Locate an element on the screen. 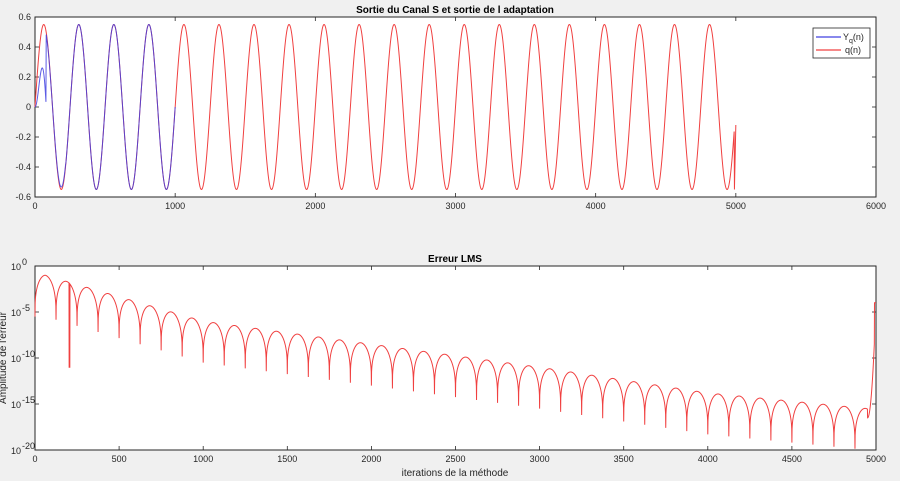 This screenshot has height=481, width=900. y-tick-label: -0.2 is located at coordinates (23, 137).